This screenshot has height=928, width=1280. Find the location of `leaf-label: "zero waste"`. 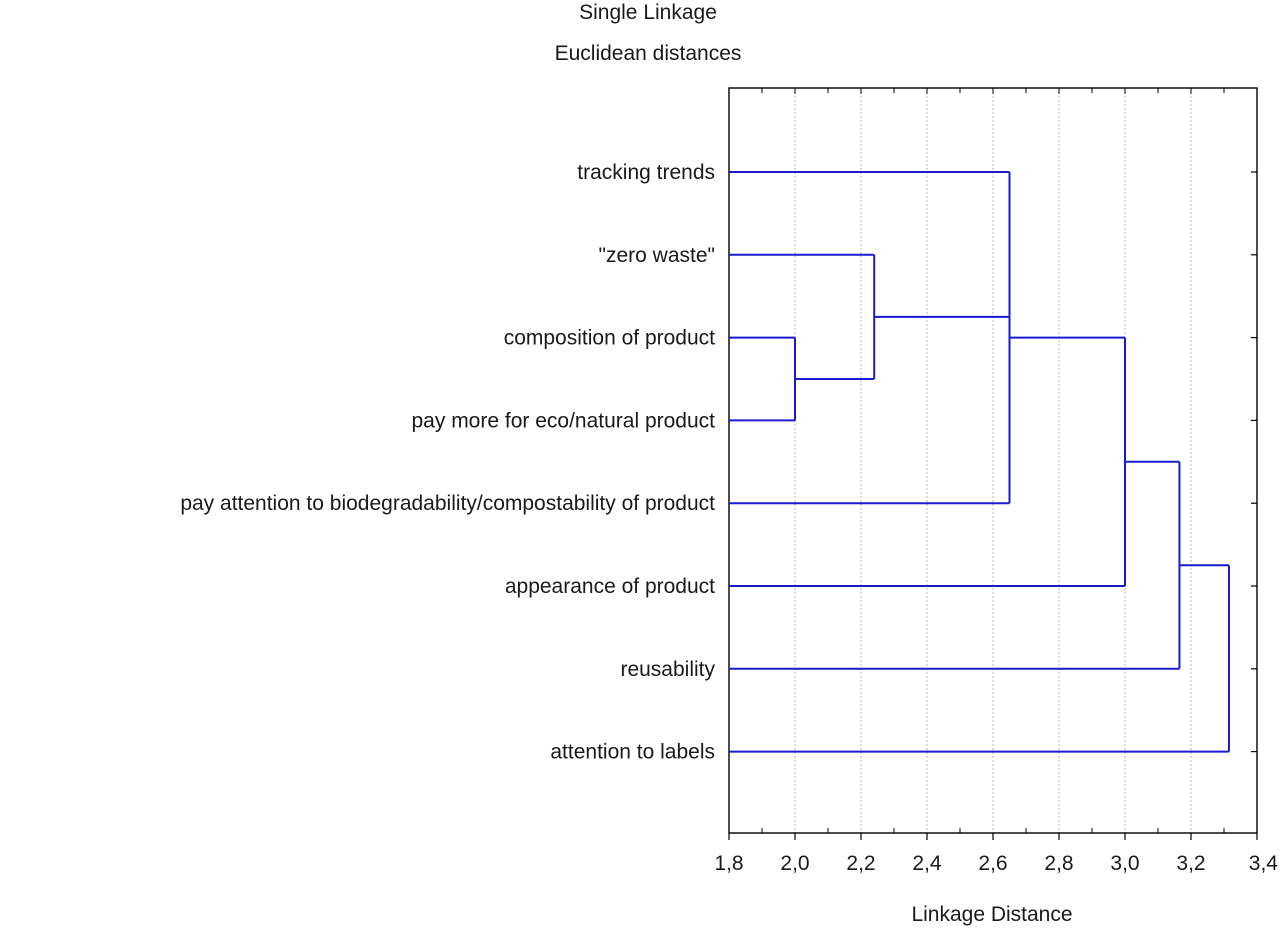

leaf-label: "zero waste" is located at coordinates (657, 255).